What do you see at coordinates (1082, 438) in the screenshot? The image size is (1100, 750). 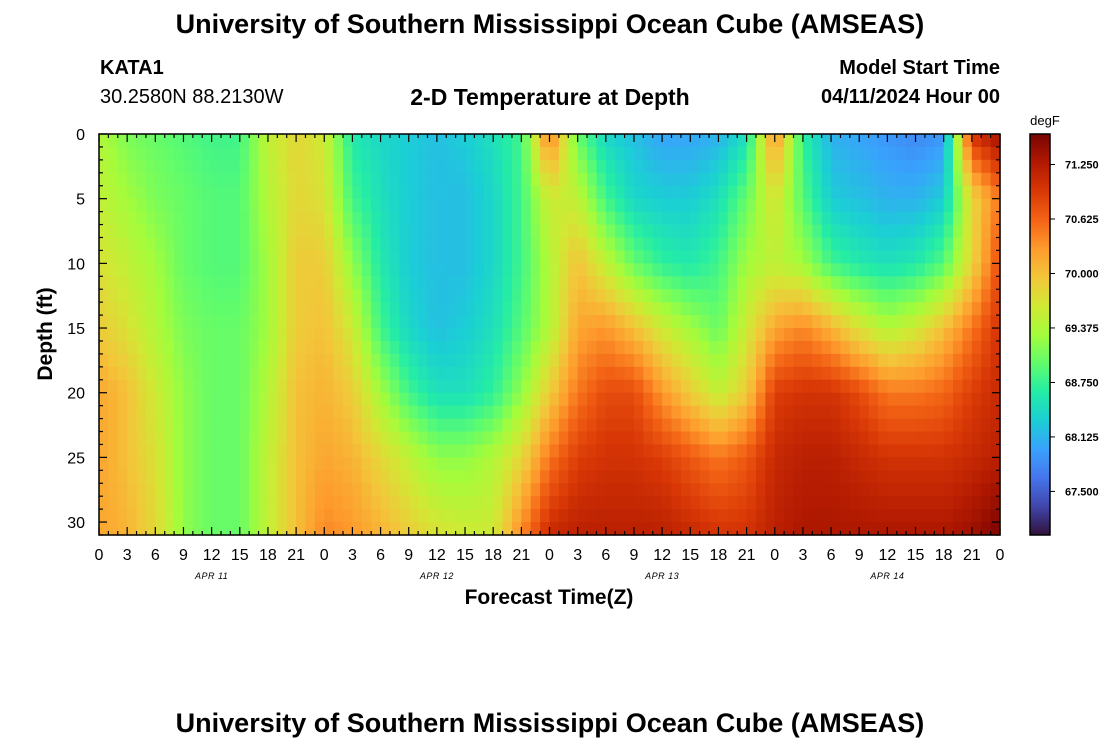 I see `colorbar-tick-label: 68.125` at bounding box center [1082, 438].